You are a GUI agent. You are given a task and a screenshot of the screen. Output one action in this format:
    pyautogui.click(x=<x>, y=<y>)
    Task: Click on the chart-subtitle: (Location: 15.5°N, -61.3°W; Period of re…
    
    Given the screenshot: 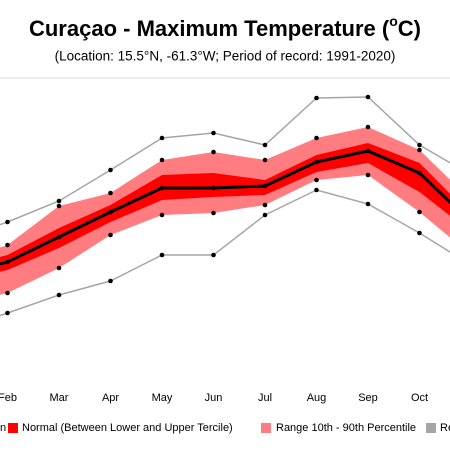 What is the action you would take?
    pyautogui.click(x=225, y=56)
    